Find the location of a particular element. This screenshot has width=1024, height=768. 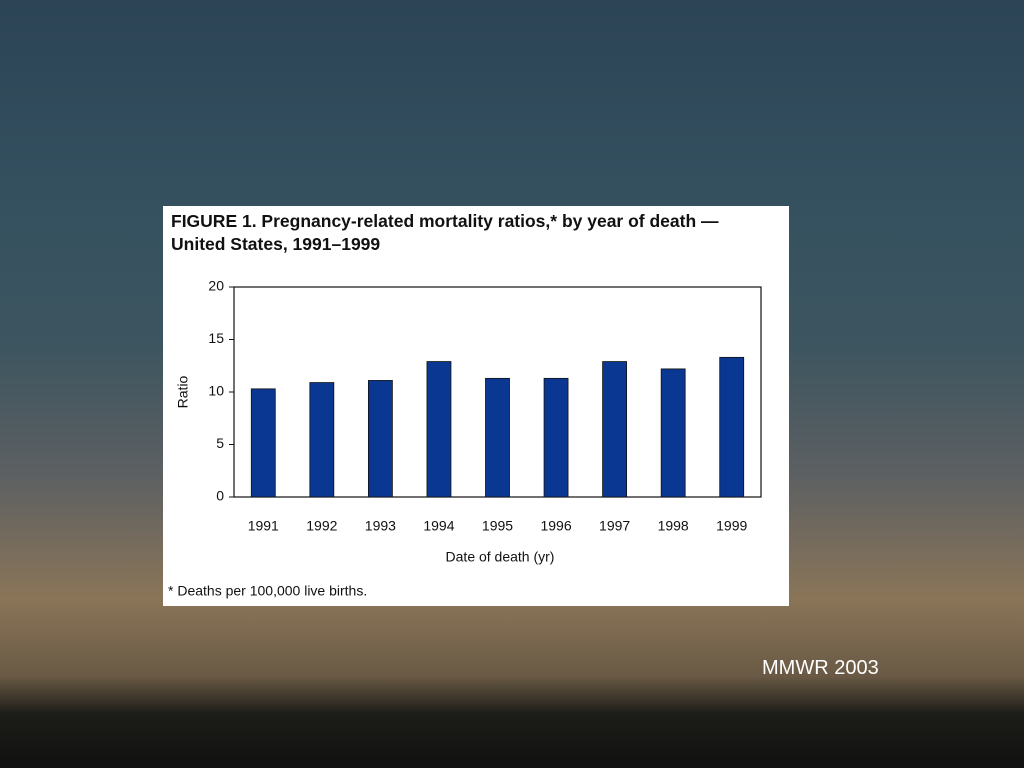

x-tick-label: 1994 is located at coordinates (438, 526).